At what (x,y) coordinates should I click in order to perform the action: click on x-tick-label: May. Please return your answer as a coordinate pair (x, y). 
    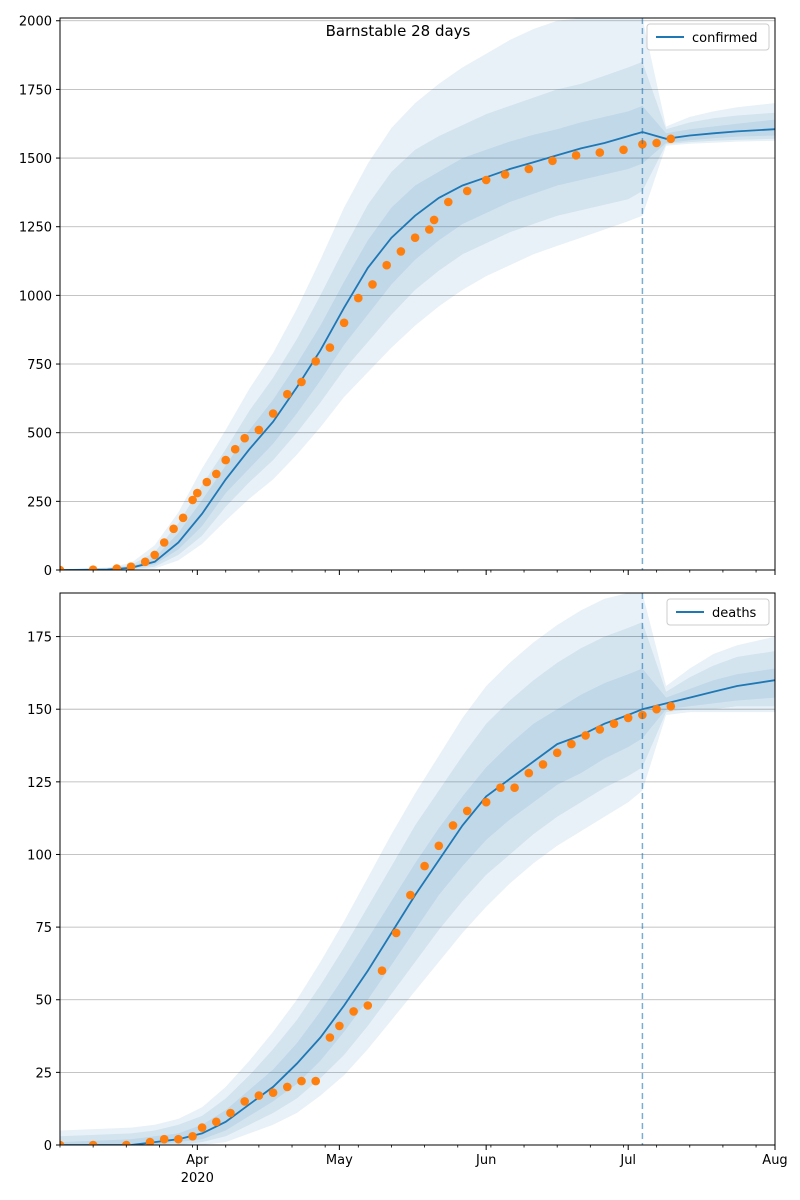
    Looking at the image, I should click on (339, 1160).